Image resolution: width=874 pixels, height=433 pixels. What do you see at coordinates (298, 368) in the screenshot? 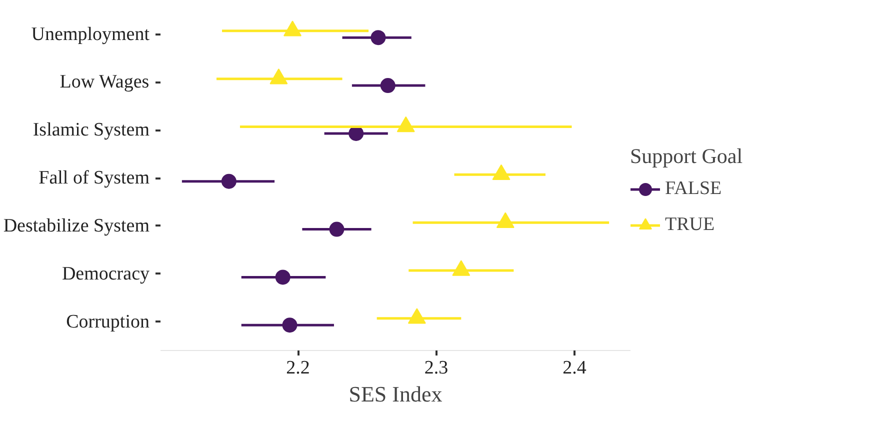
I see `x-tick-label: 2.2` at bounding box center [298, 368].